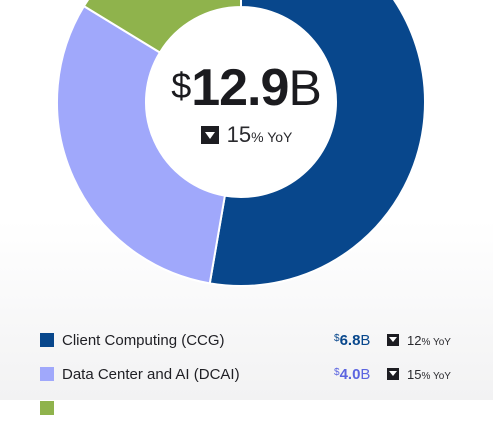 The height and width of the screenshot is (422, 493). Describe the element at coordinates (272, 137) in the screenshot. I see `total-change-suffix: % YoY` at that location.